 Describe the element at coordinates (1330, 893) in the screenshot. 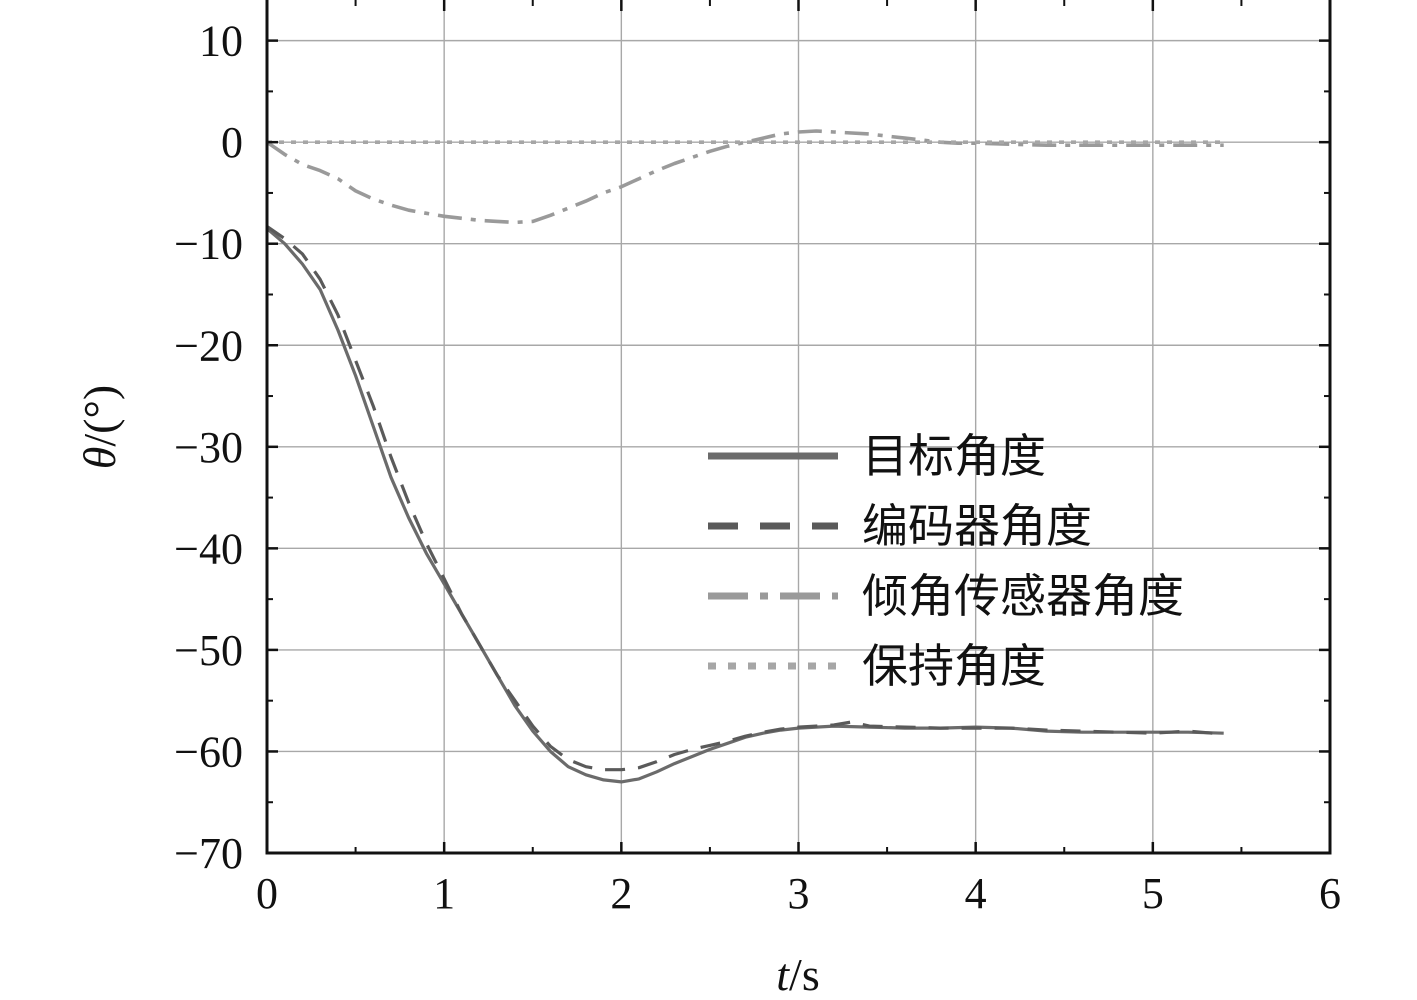

I see `x-tick-label: 6` at that location.